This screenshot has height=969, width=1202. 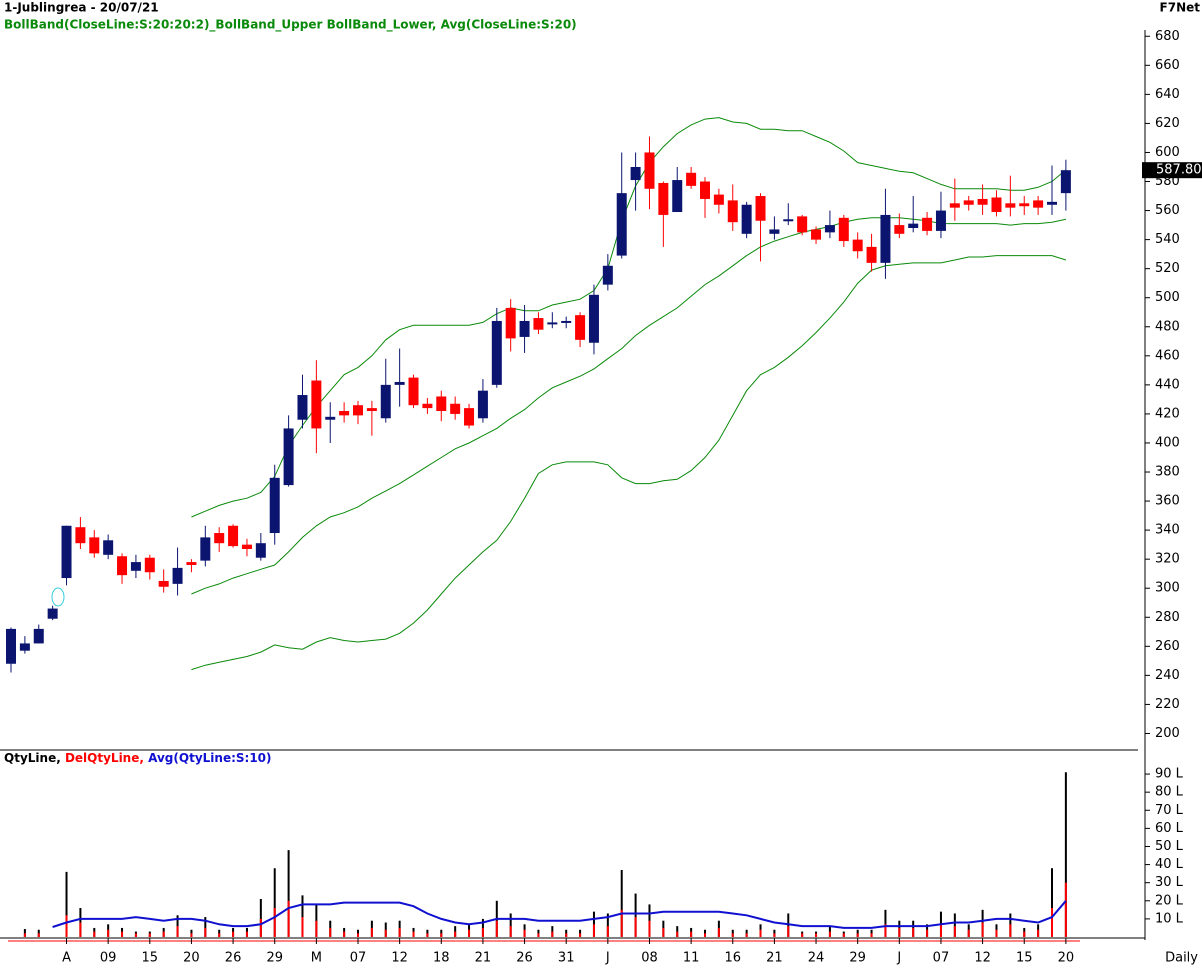 I want to click on y2-tick-label: 80 L, so click(x=1169, y=792).